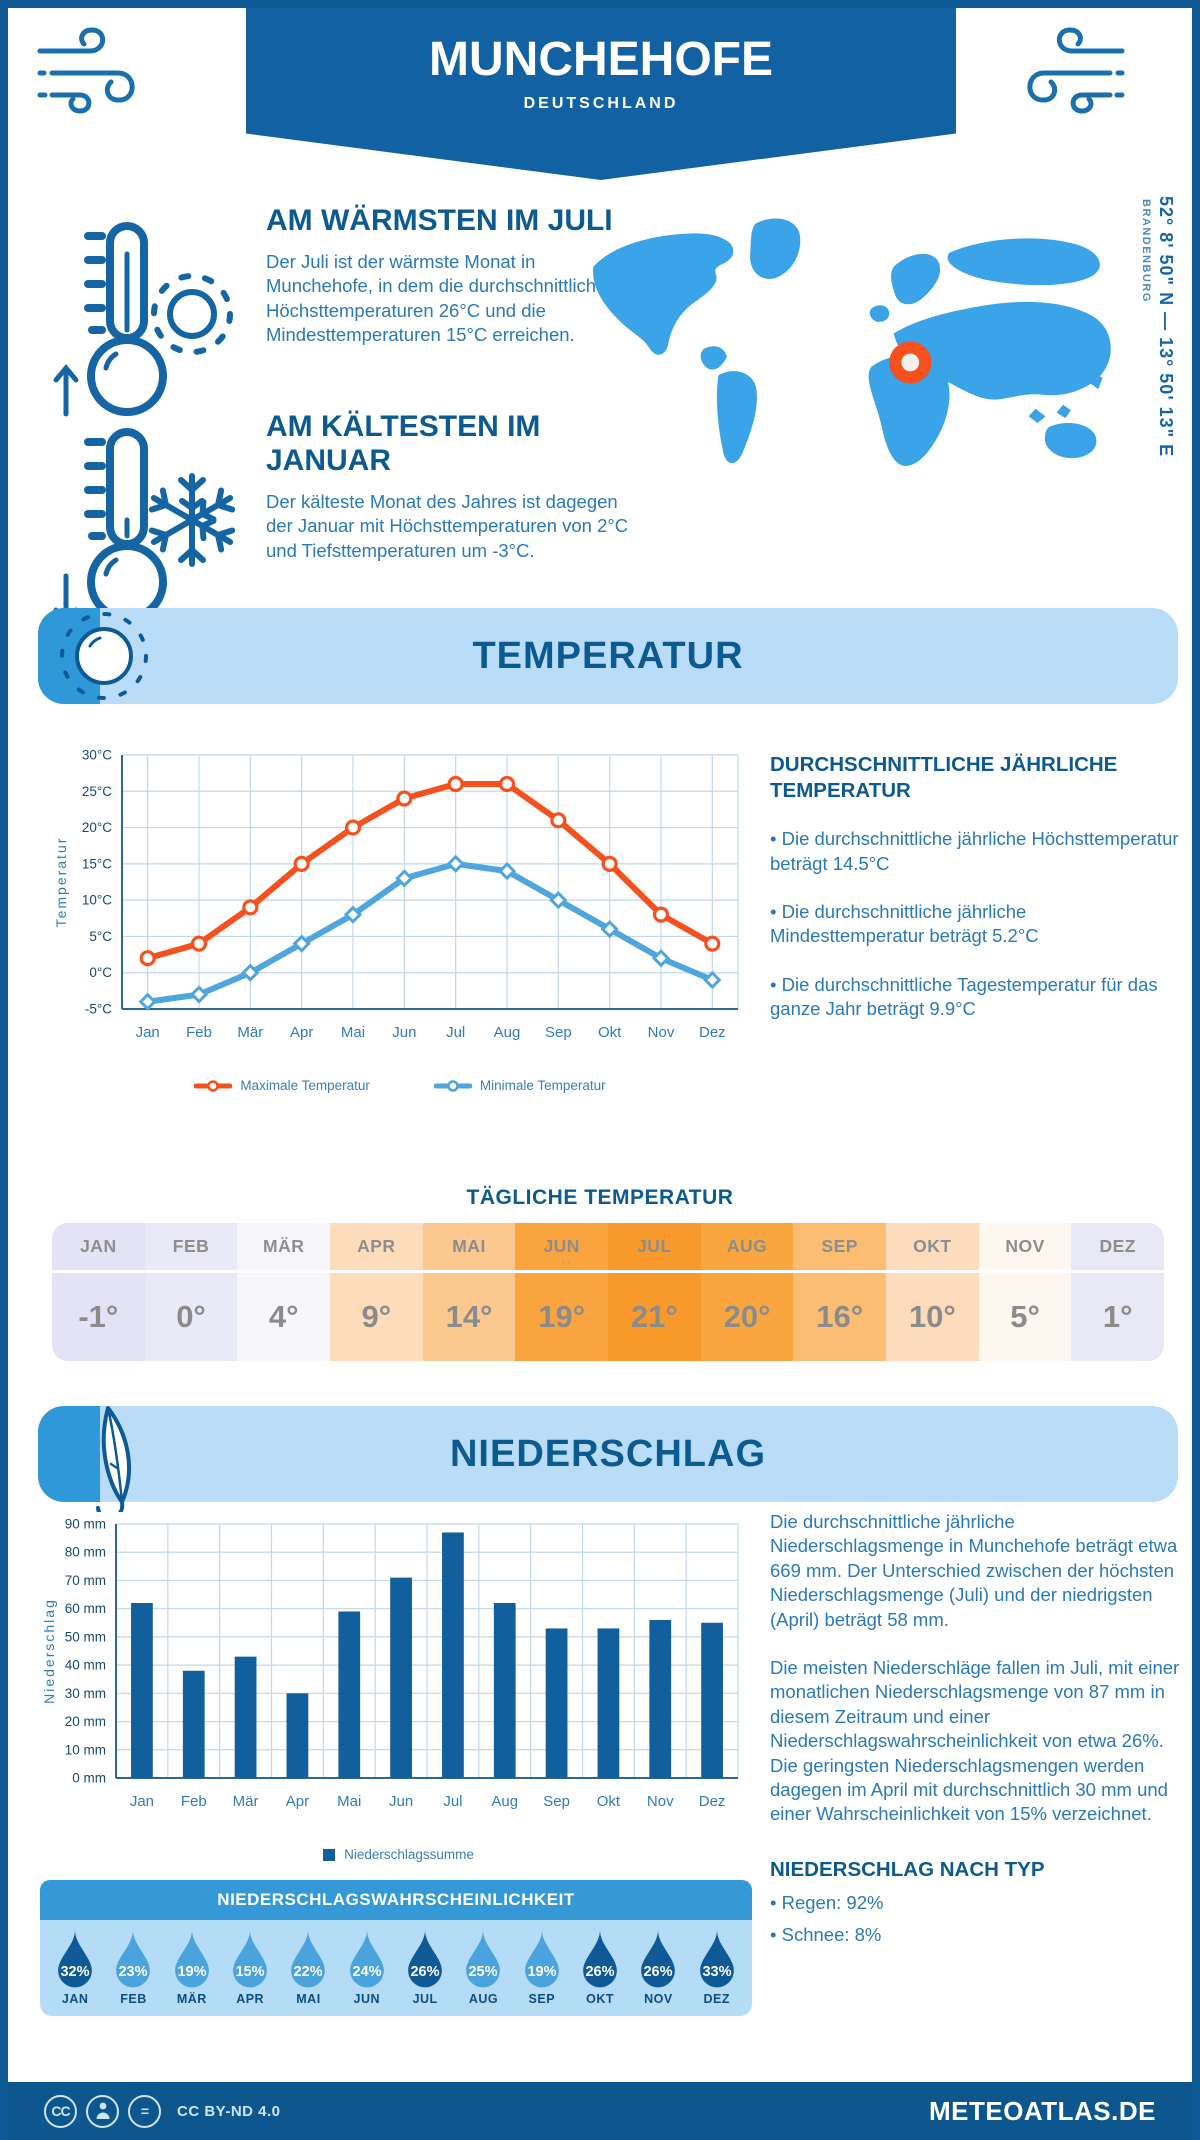 This screenshot has height=2140, width=1200. Describe the element at coordinates (542, 1999) in the screenshot. I see `probability-month-label: SEP` at that location.